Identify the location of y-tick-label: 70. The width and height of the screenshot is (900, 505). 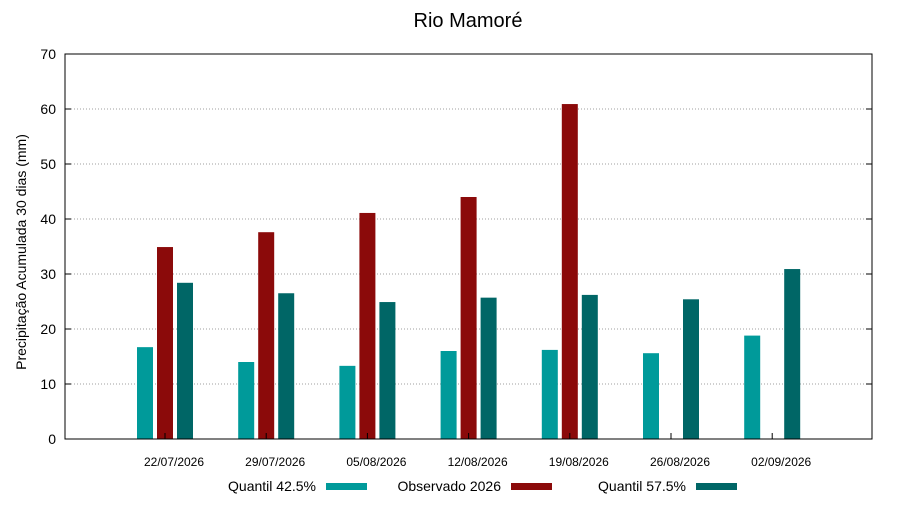
(48, 54).